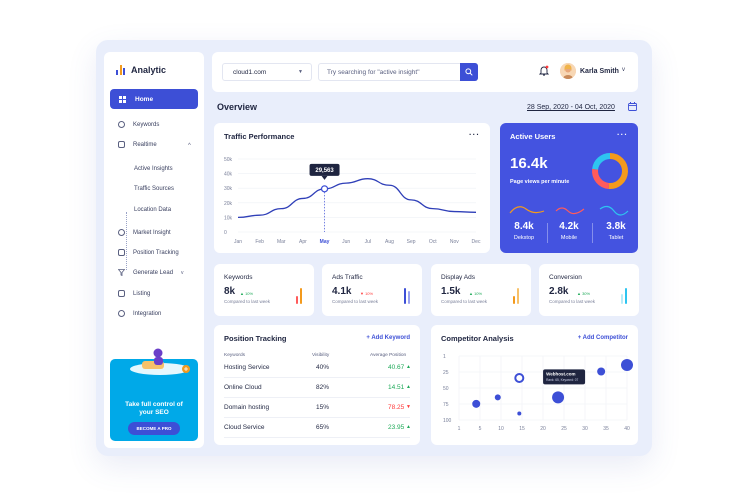 This screenshot has height=500, width=743. What do you see at coordinates (568, 71) in the screenshot?
I see `avatar` at bounding box center [568, 71].